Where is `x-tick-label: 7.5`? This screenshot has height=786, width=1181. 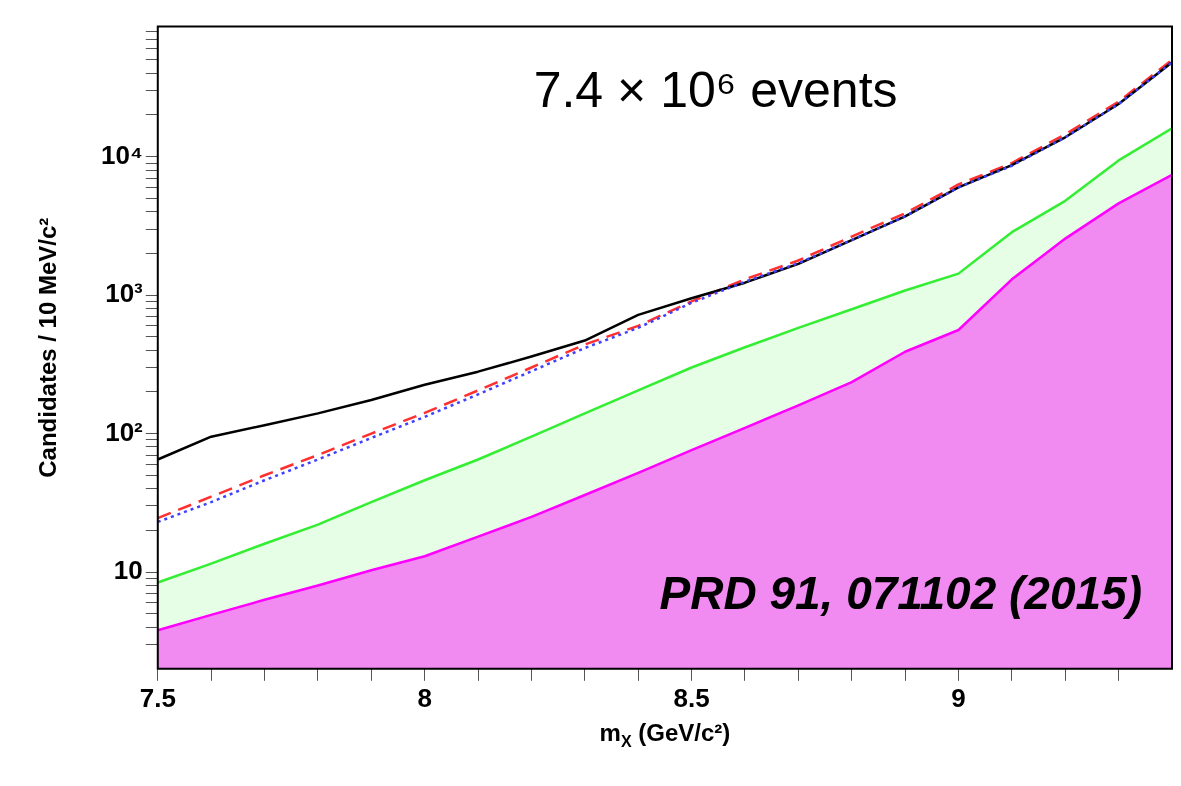
x-tick-label: 7.5 is located at coordinates (157, 697).